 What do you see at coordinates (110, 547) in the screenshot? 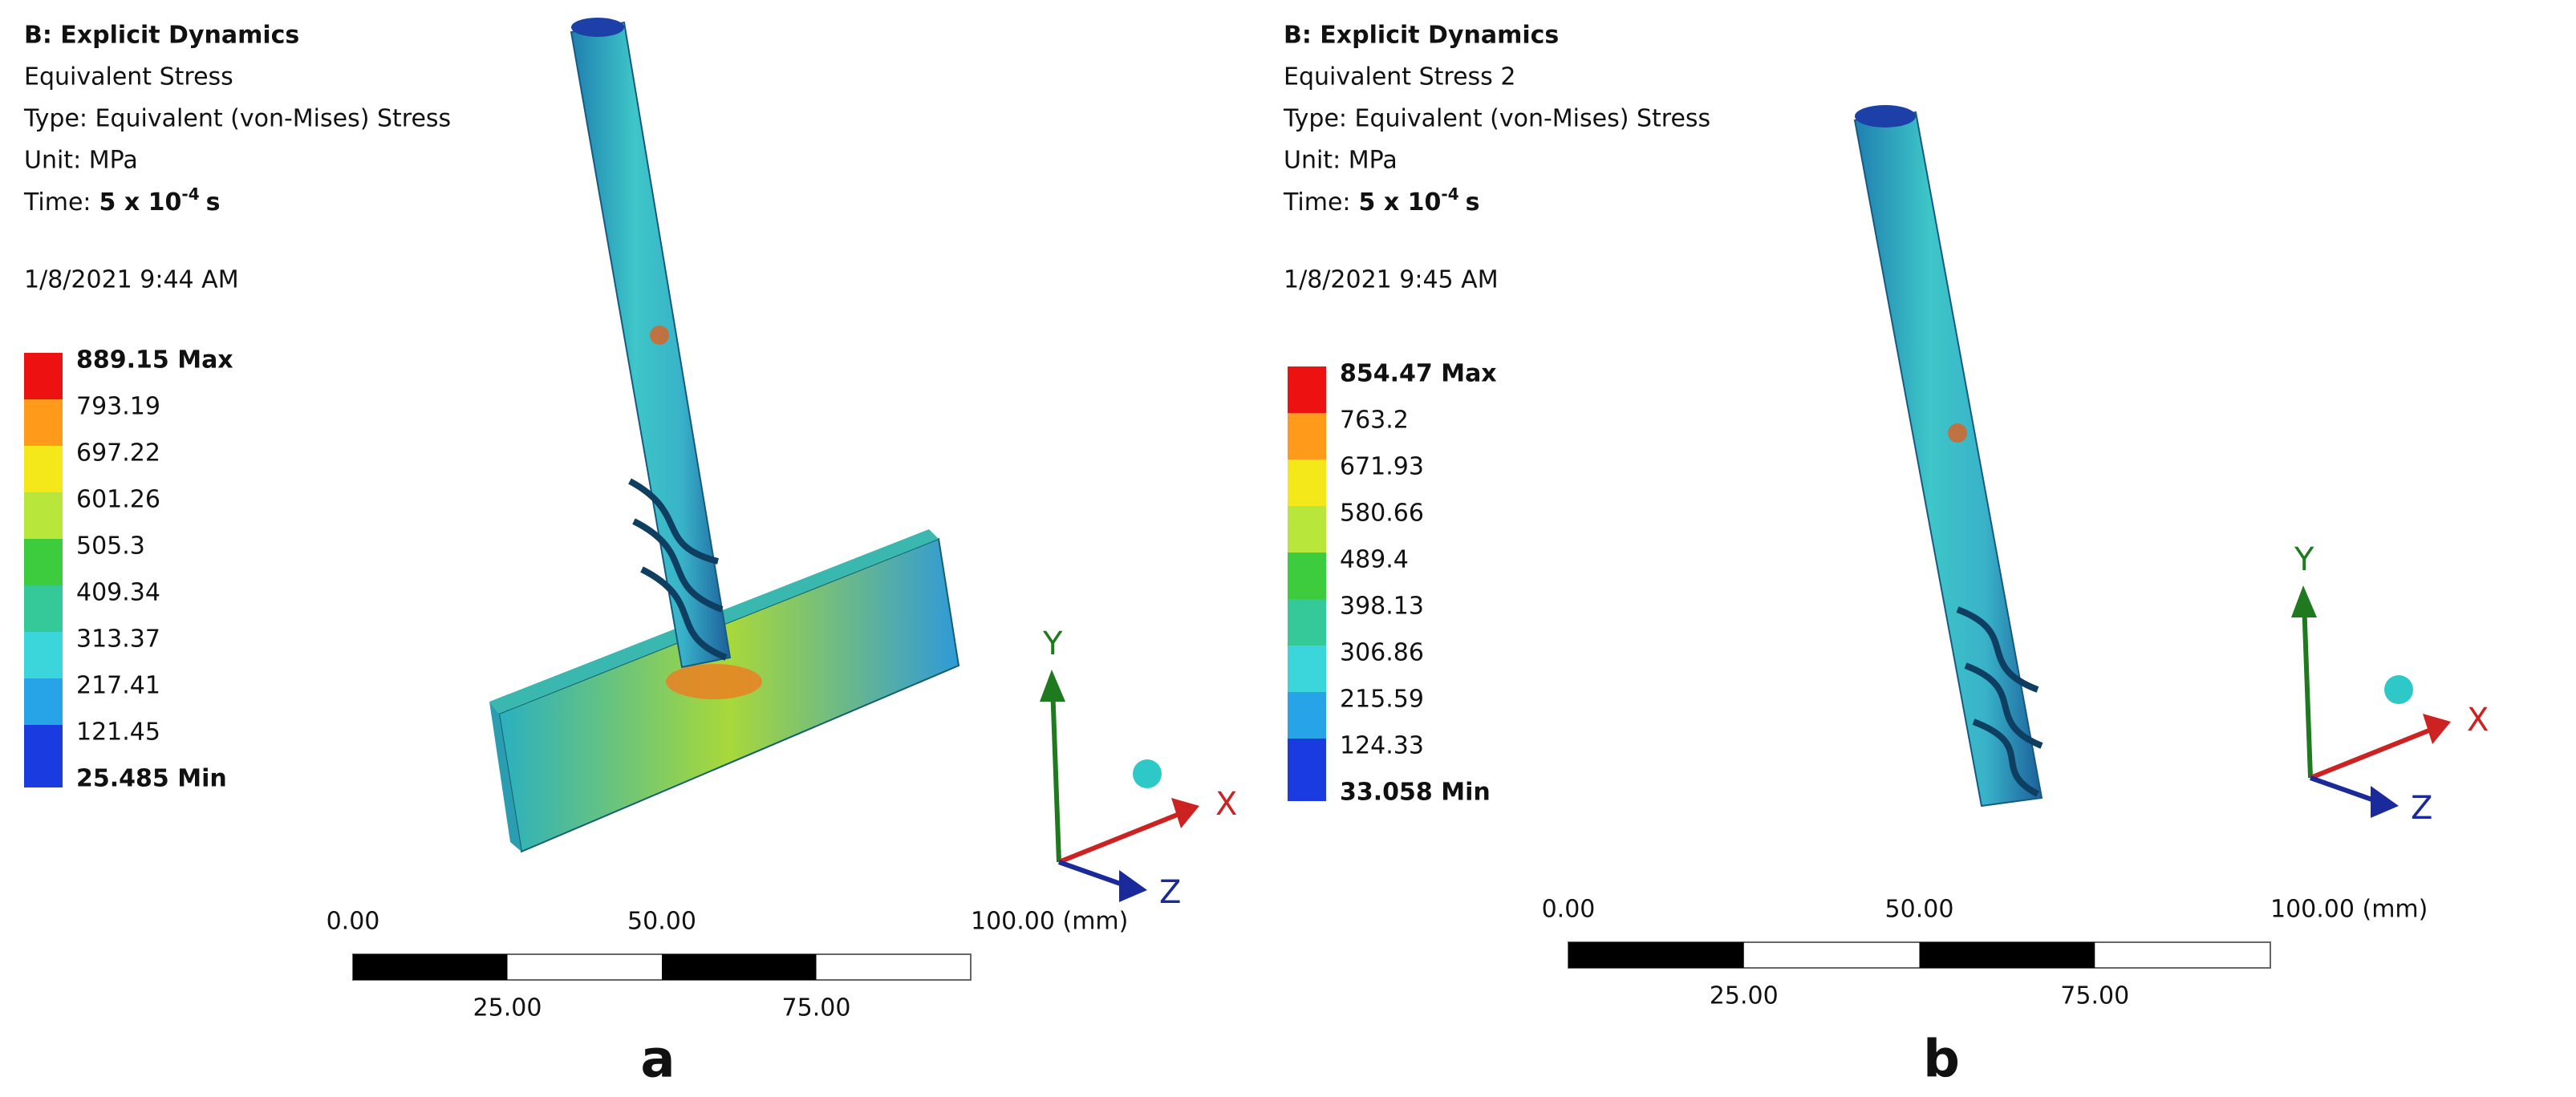
I see `legend-label: 505.3` at bounding box center [110, 547].